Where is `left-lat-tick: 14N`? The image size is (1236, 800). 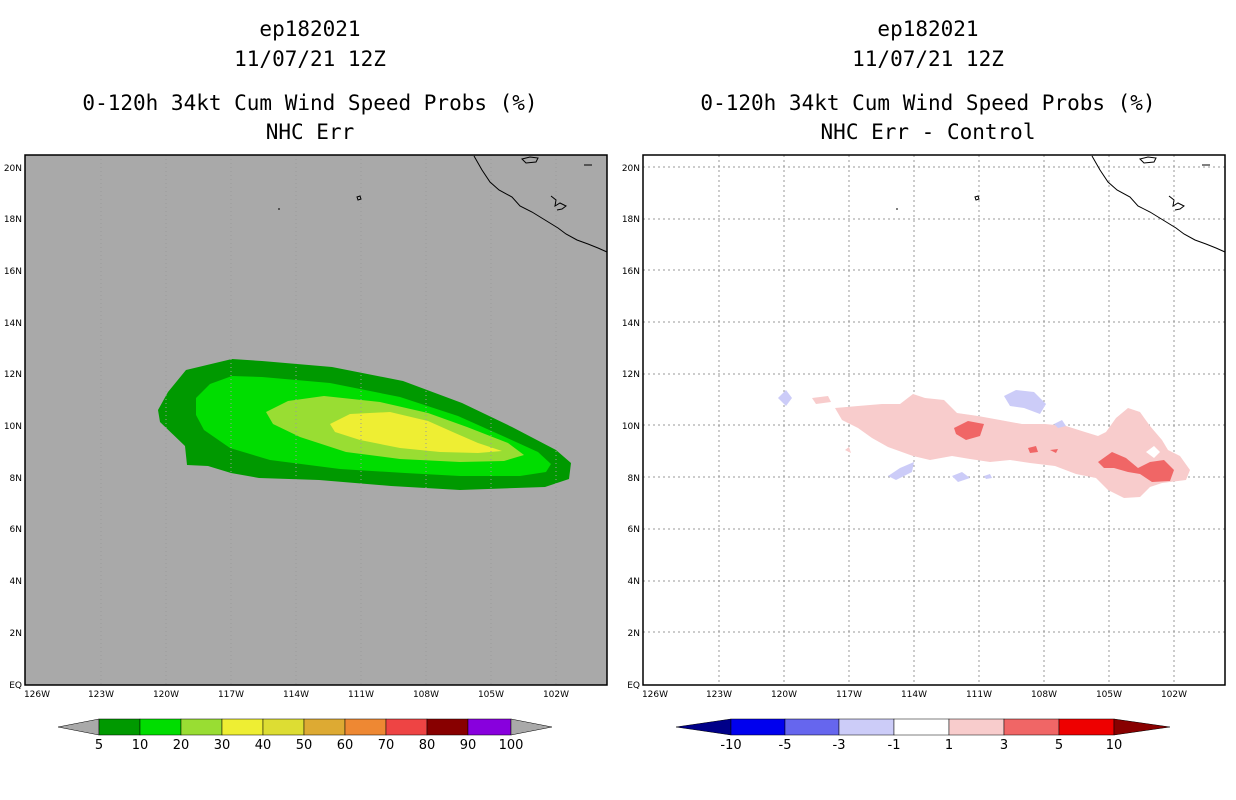
left-lat-tick: 14N is located at coordinates (13, 324).